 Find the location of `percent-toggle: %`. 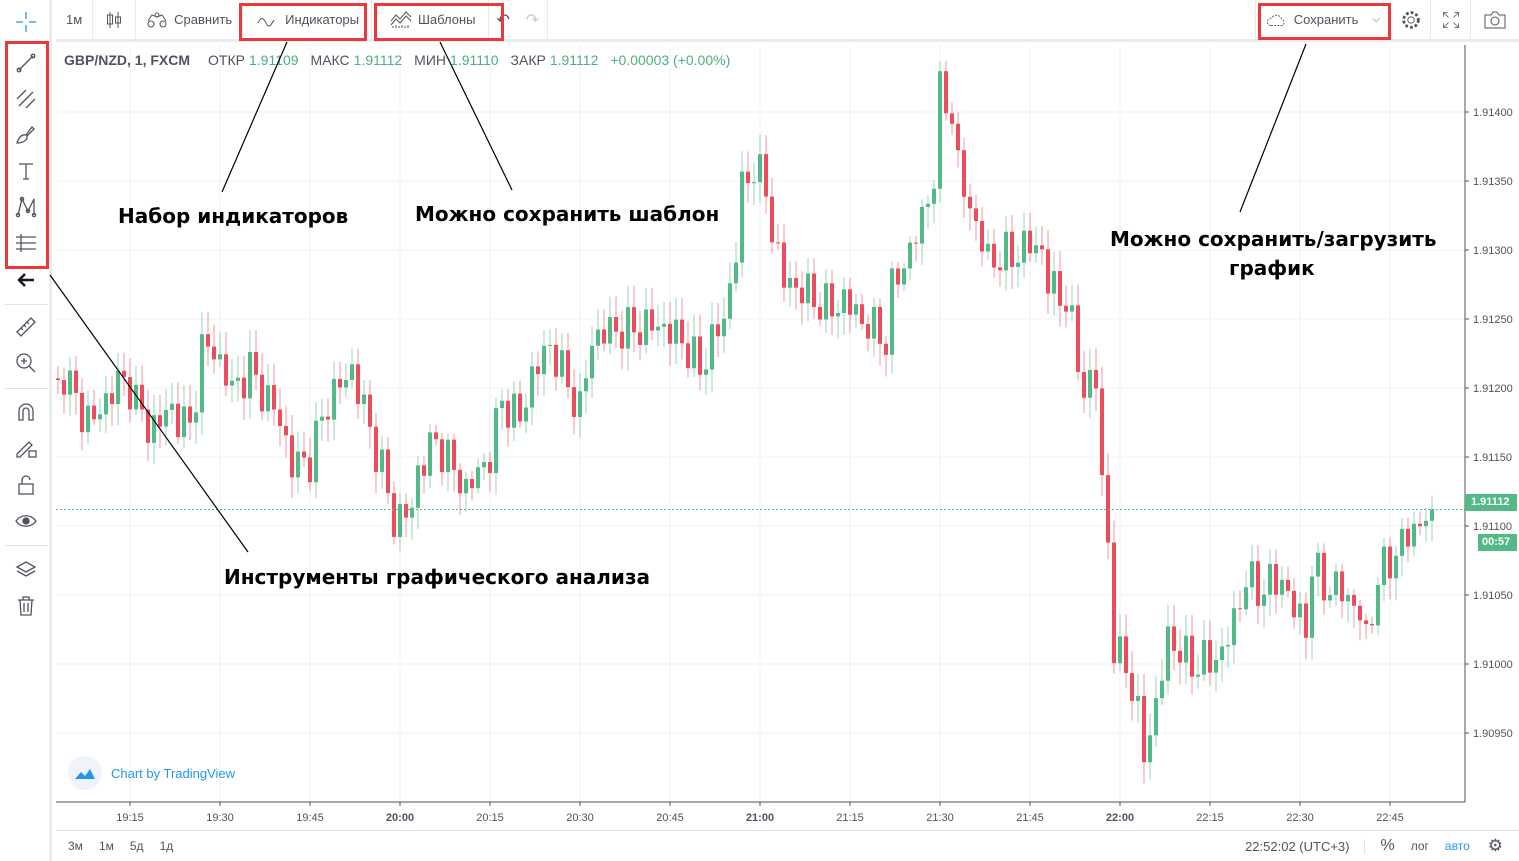

percent-toggle: % is located at coordinates (1387, 845).